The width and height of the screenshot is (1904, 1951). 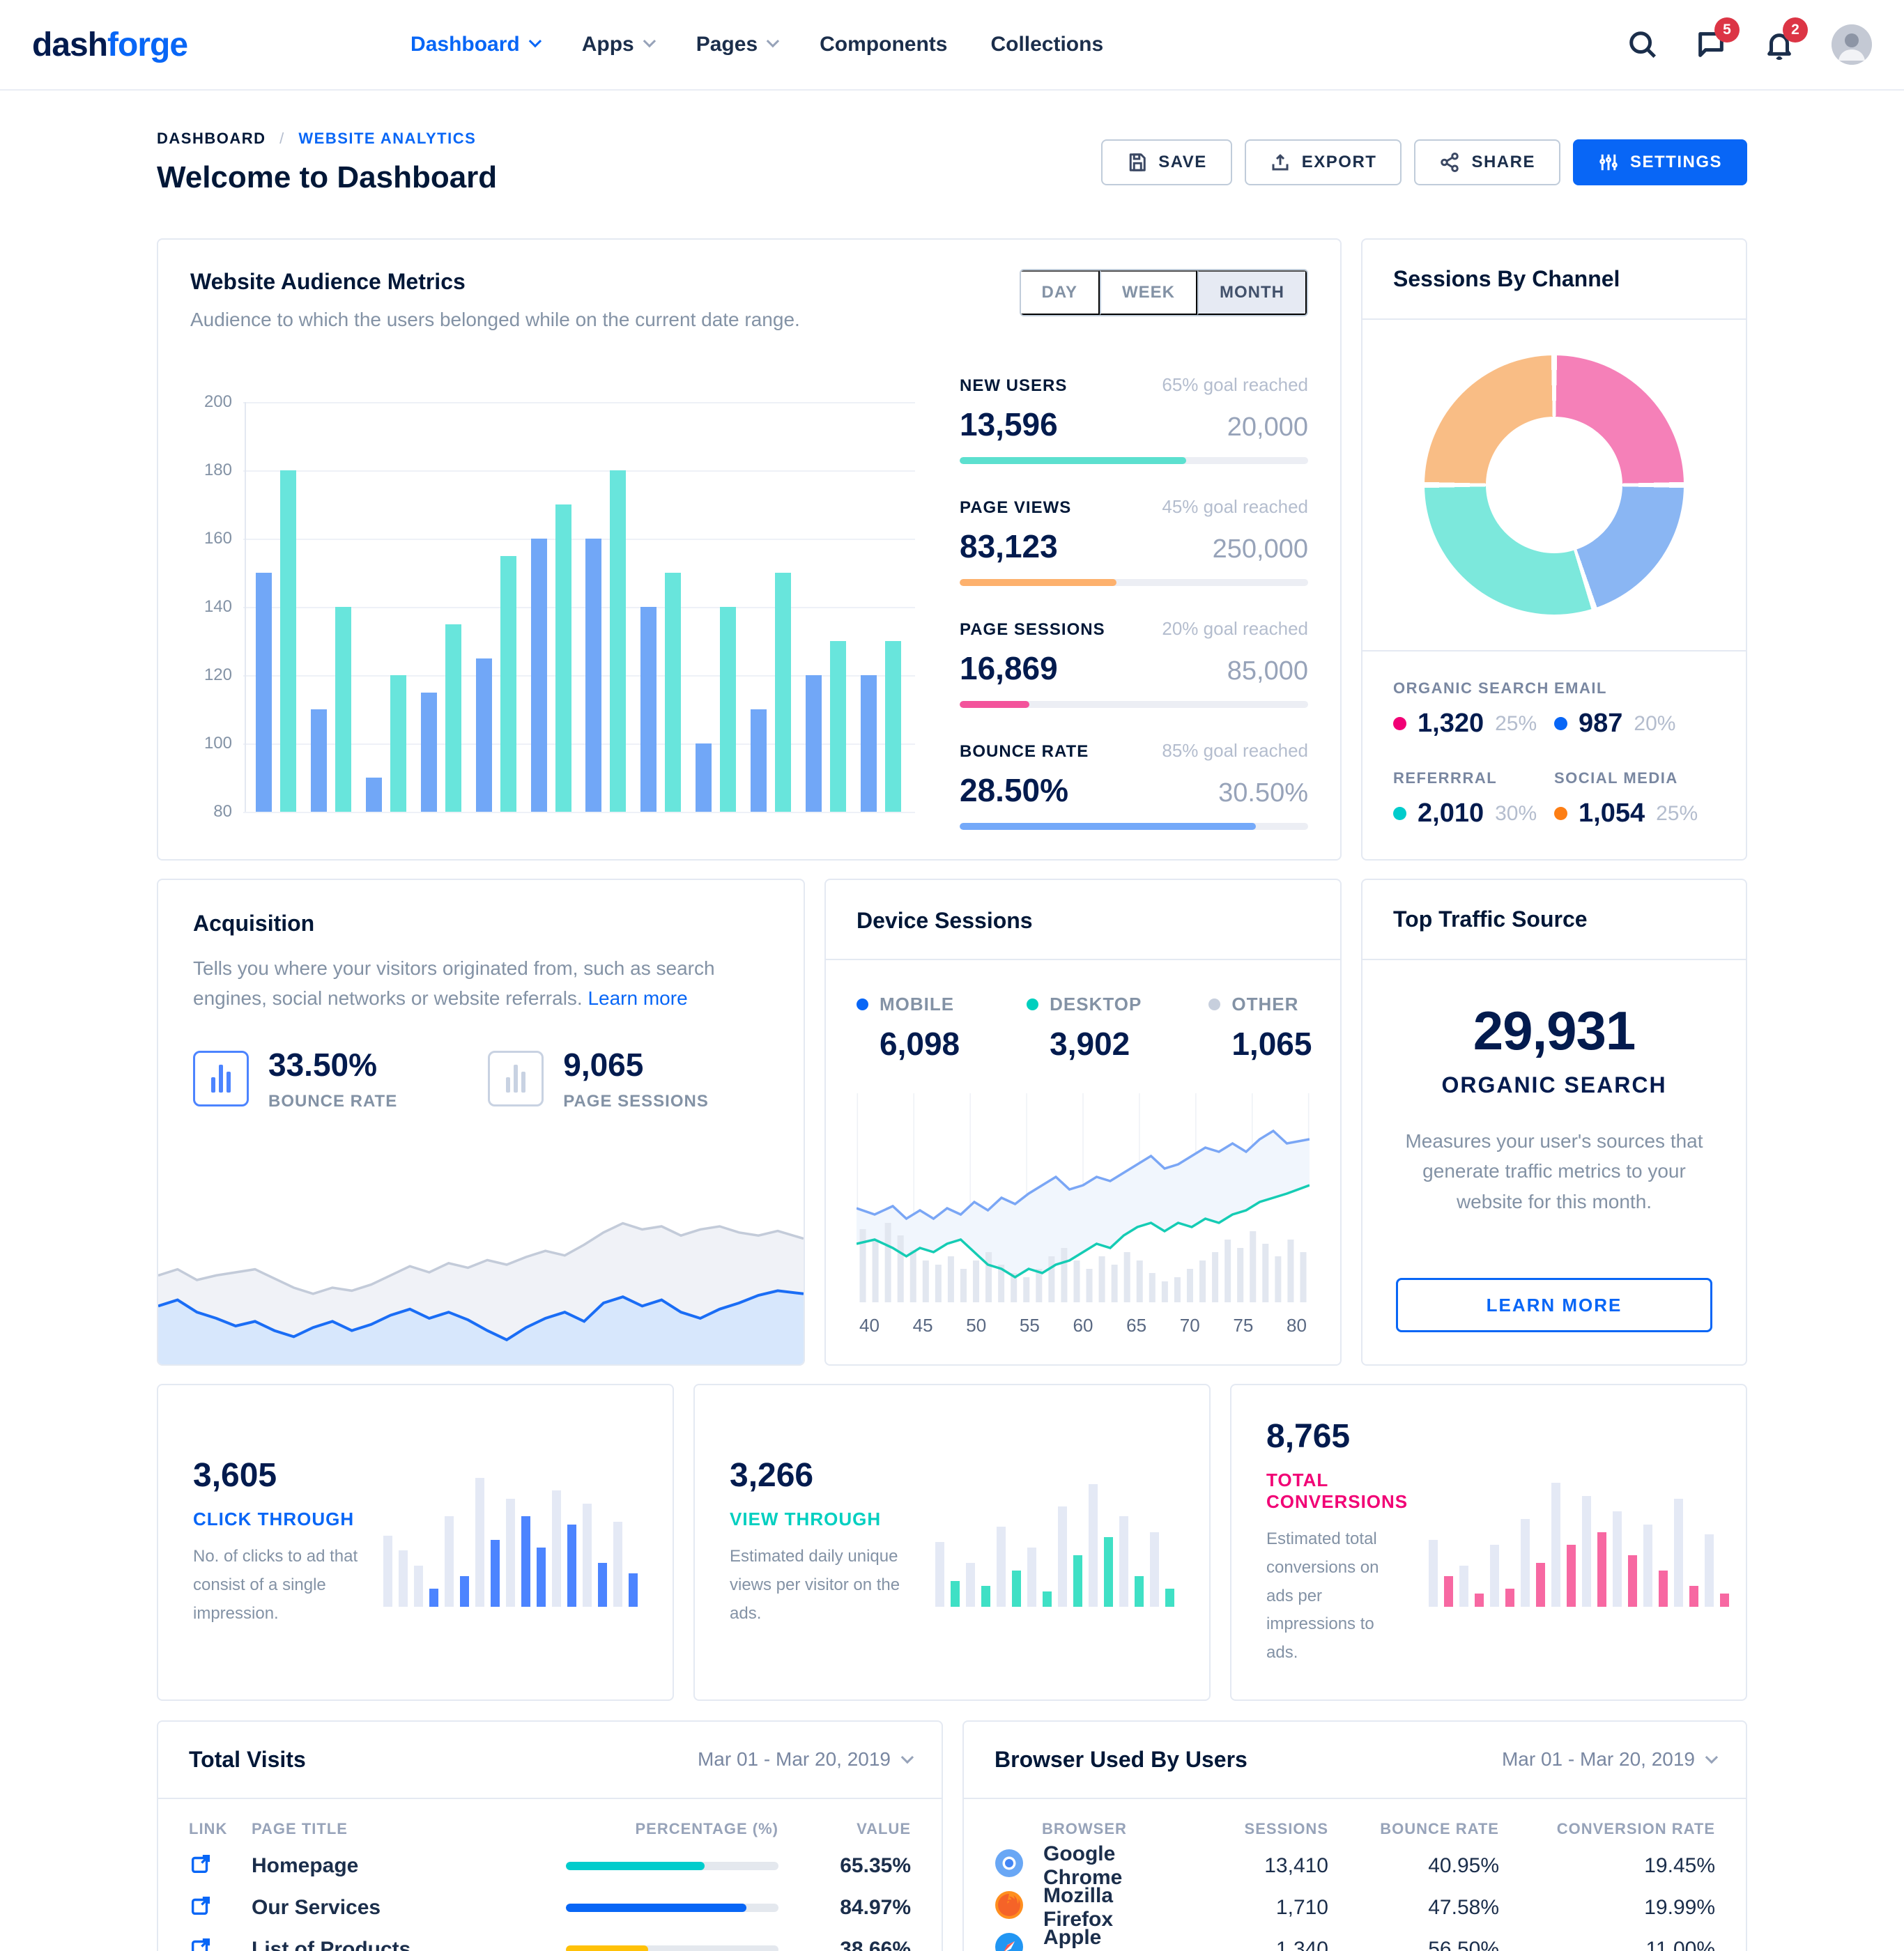 I want to click on acq-stat-value: 9,065, so click(x=603, y=1064).